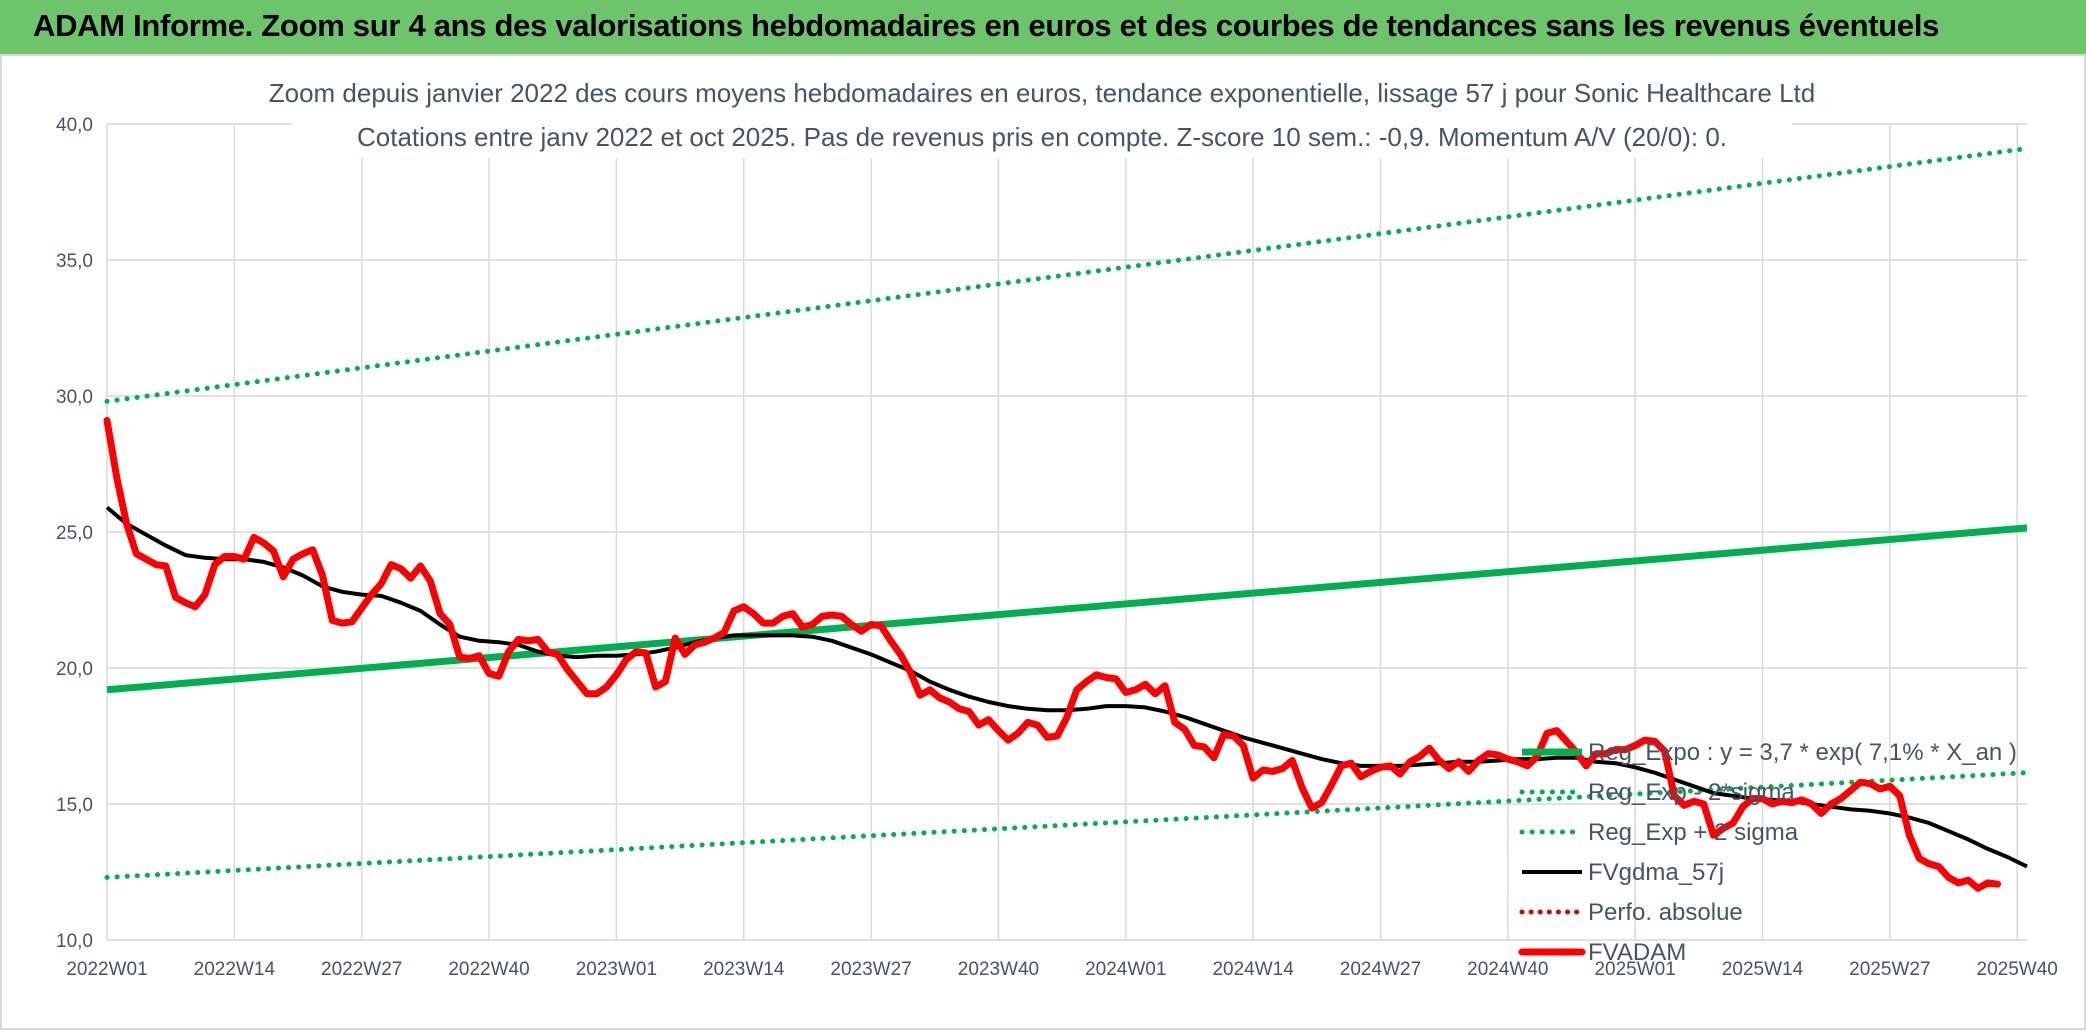 Image resolution: width=2086 pixels, height=1031 pixels. What do you see at coordinates (1507, 969) in the screenshot?
I see `x-tick-label: 2024W40` at bounding box center [1507, 969].